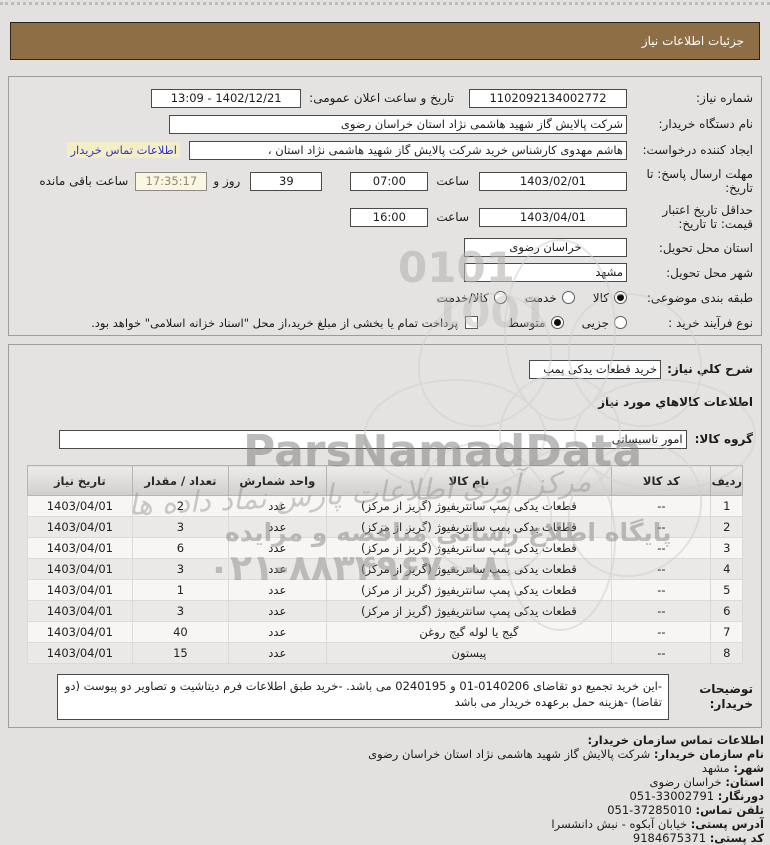 The height and width of the screenshot is (845, 770). I want to click on category-option-goods-service: کالا/خدمت, so click(472, 298).